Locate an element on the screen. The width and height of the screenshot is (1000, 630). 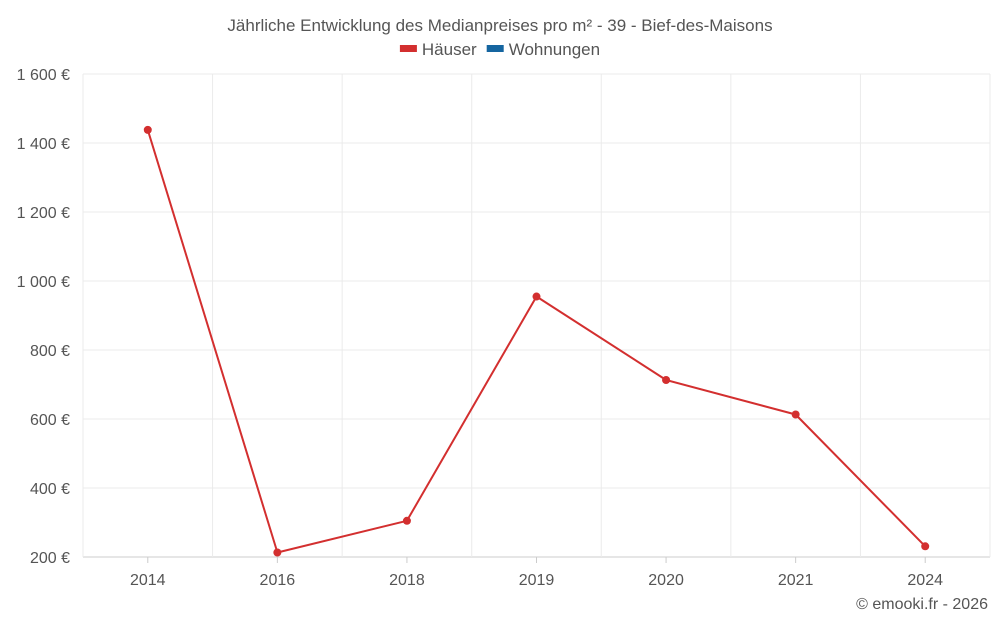
y-tick-label: 1 600 € is located at coordinates (43, 75).